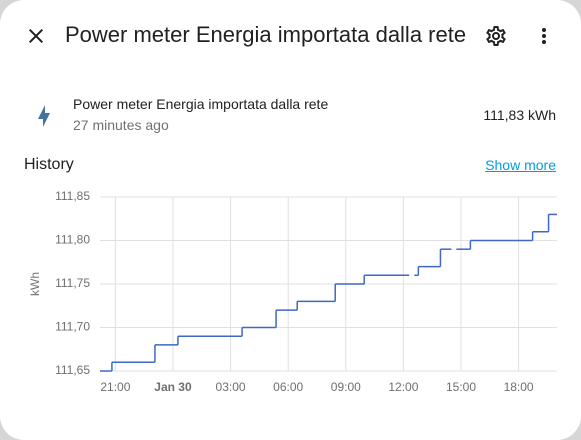 This screenshot has width=581, height=440. What do you see at coordinates (173, 387) in the screenshot?
I see `x-tick-label: Jan 30` at bounding box center [173, 387].